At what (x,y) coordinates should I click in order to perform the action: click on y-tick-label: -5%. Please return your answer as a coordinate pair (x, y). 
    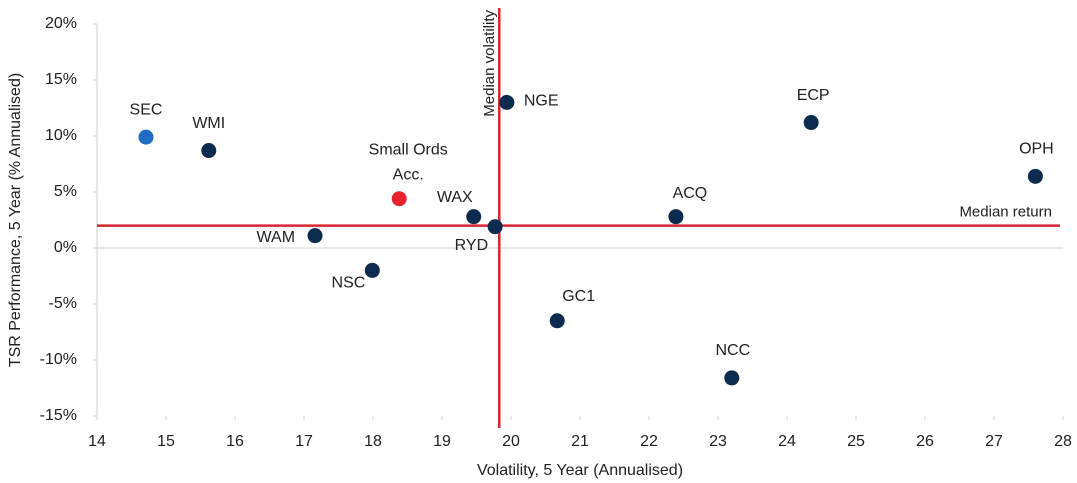
    Looking at the image, I should click on (63, 303).